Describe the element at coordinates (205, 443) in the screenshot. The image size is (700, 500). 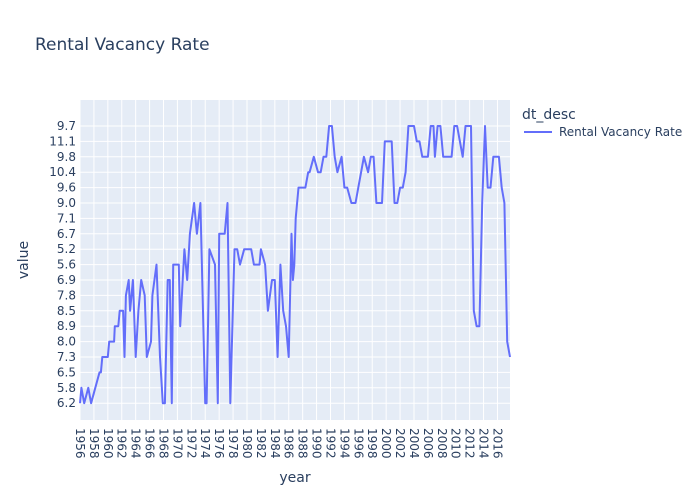
I see `x-tick-label: 1974` at that location.